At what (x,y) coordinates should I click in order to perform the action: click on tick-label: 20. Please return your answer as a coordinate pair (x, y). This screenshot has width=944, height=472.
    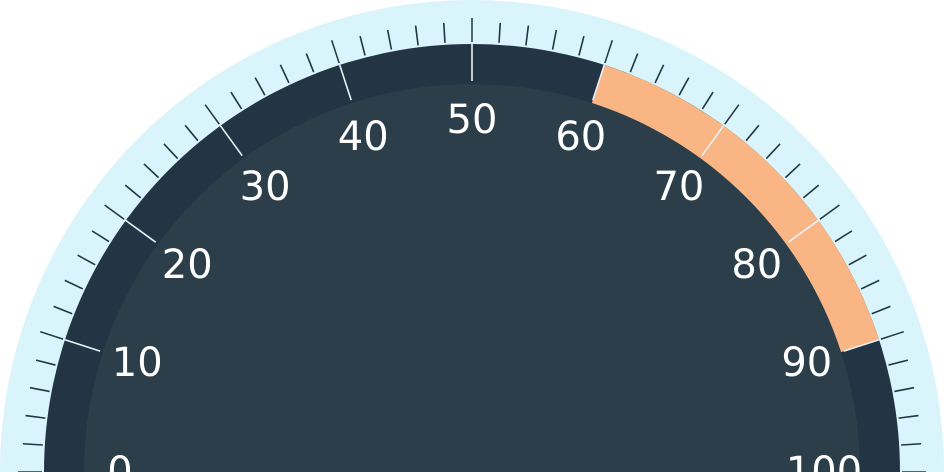
    Looking at the image, I should click on (187, 265).